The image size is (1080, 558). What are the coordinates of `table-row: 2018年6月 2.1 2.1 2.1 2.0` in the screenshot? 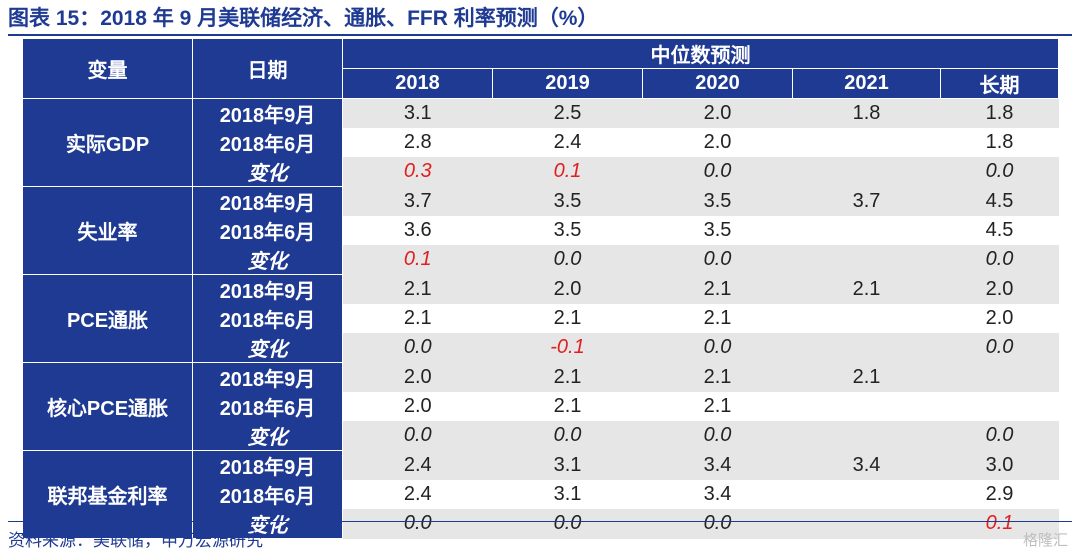 It's located at (541, 318).